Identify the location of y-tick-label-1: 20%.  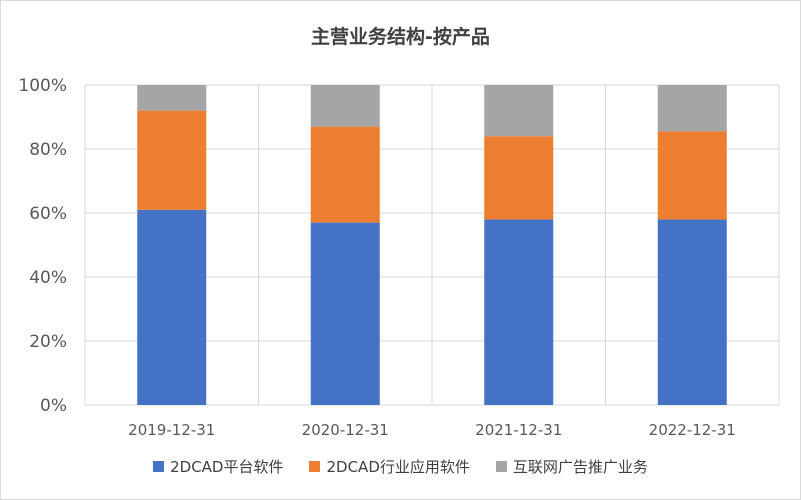
(48, 342).